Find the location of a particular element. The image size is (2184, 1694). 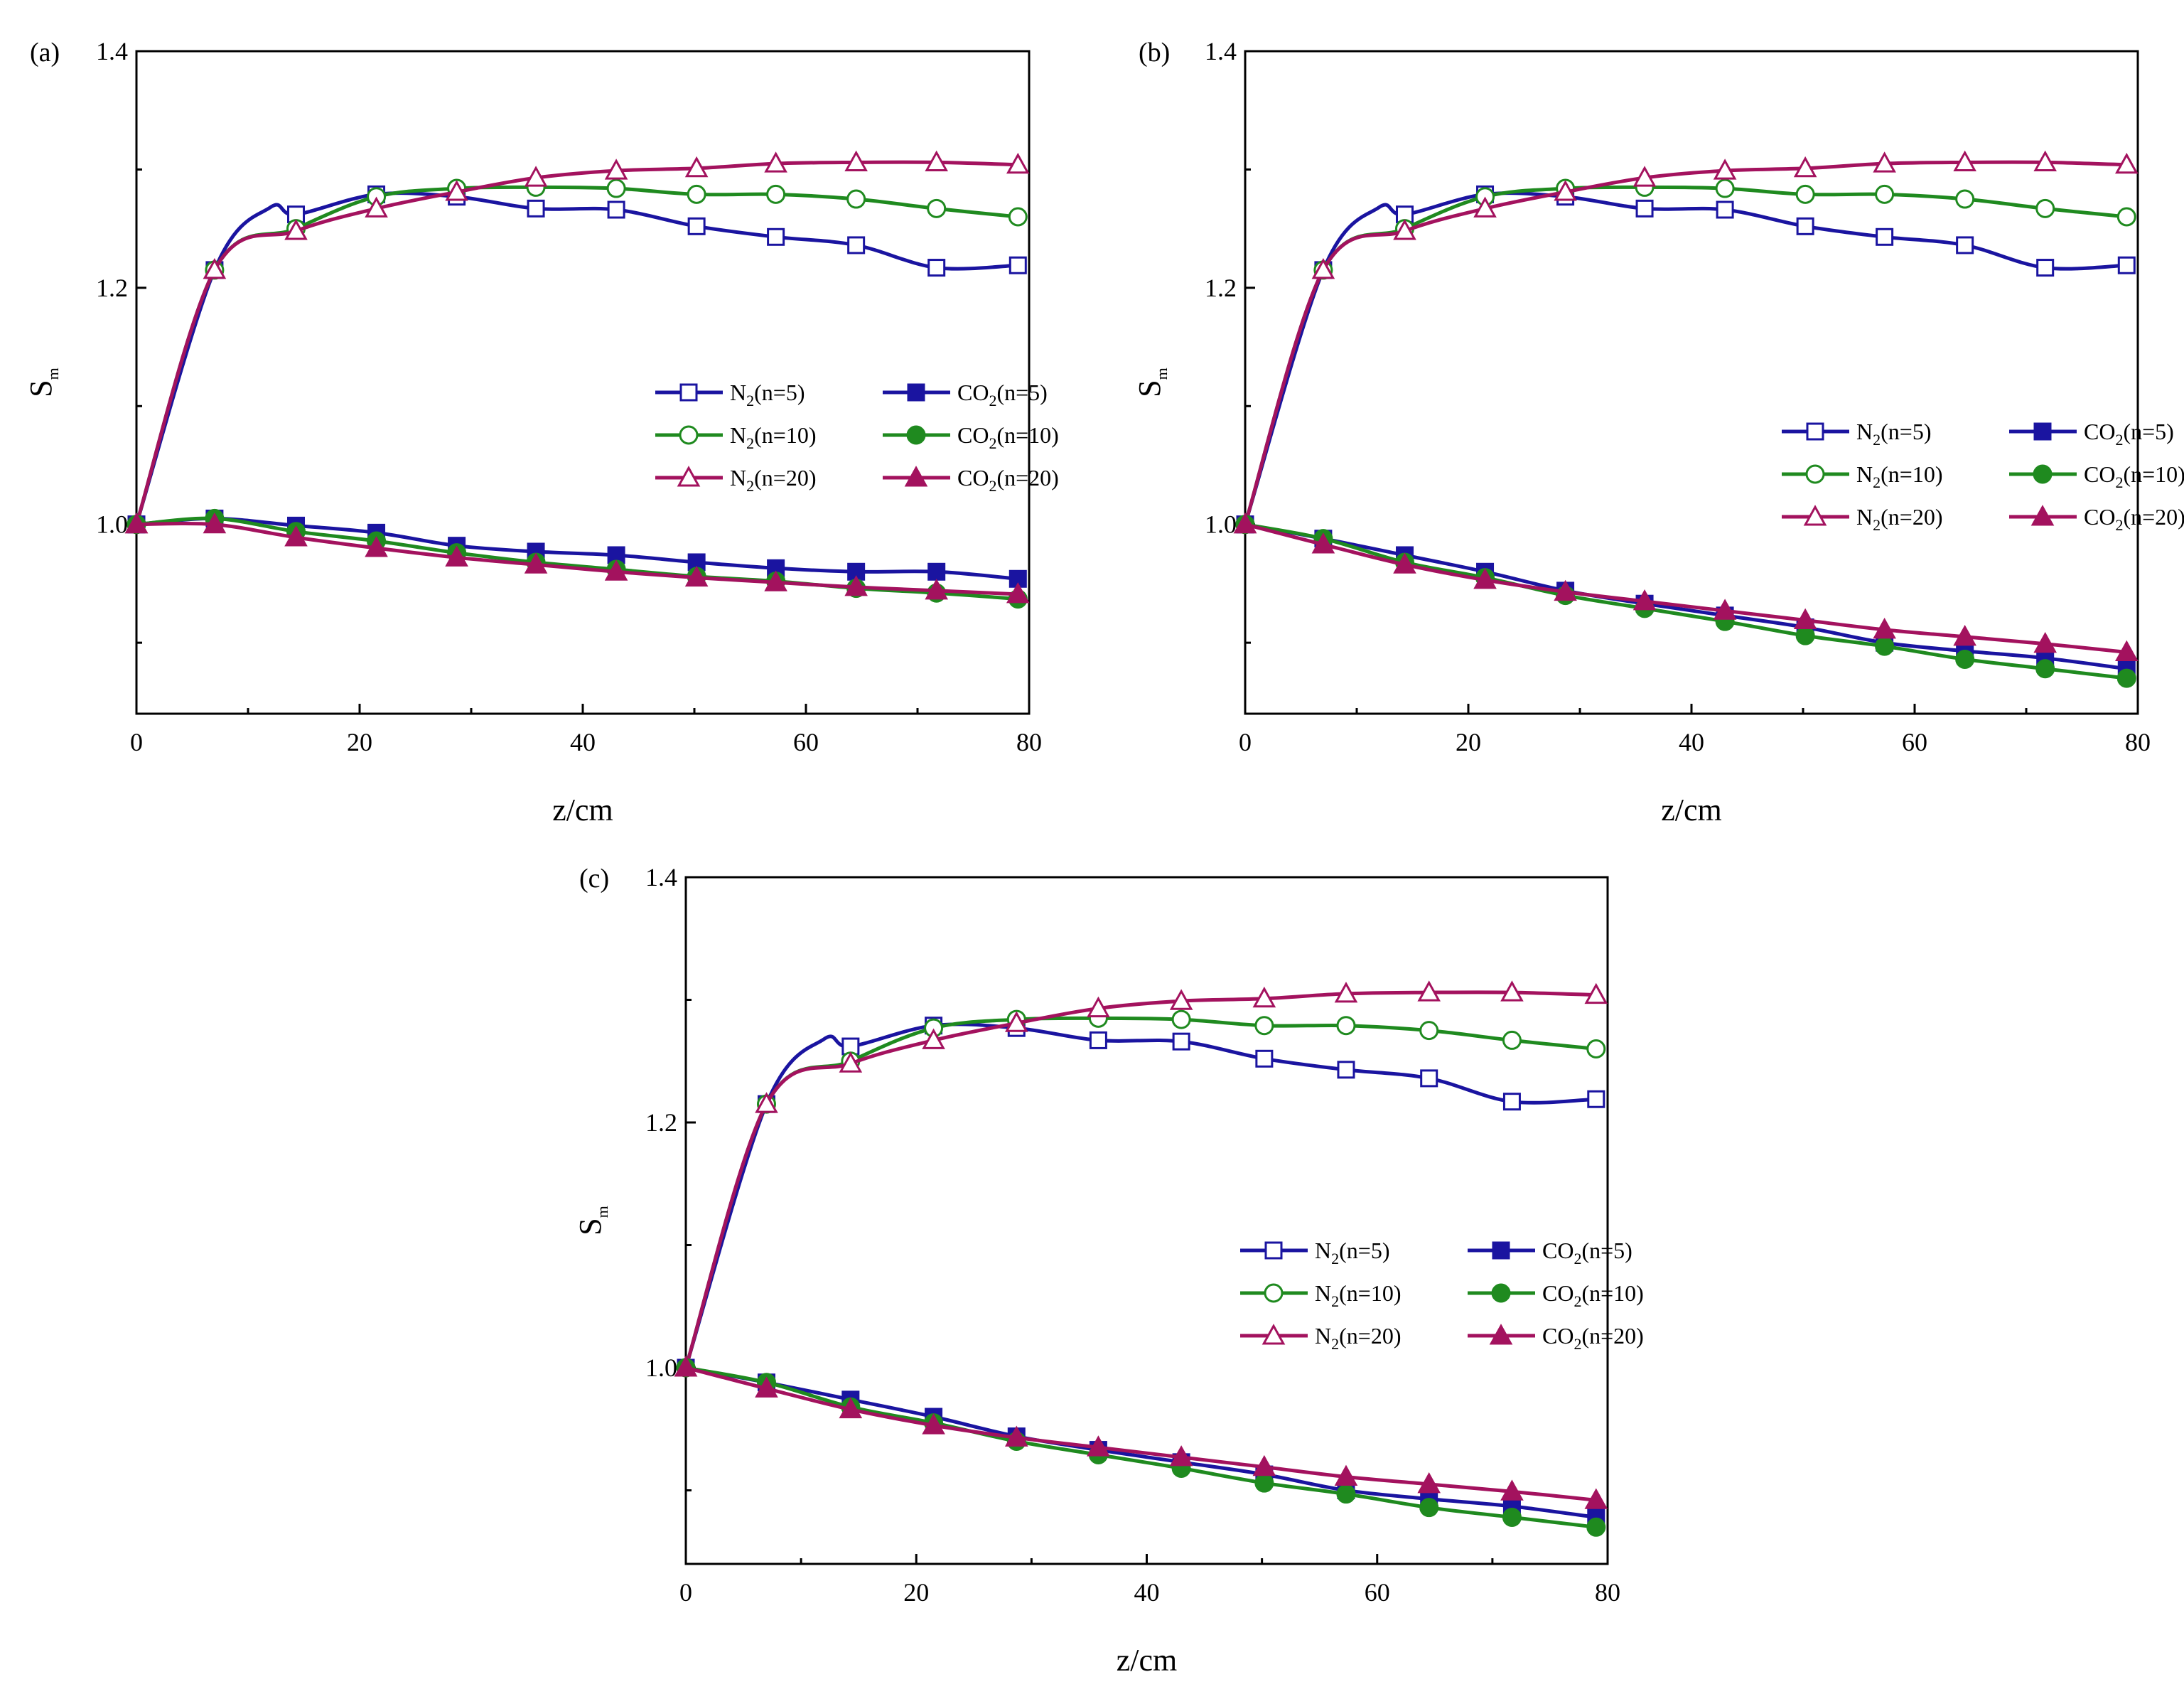

x-tick-label: 0 is located at coordinates (685, 1592).